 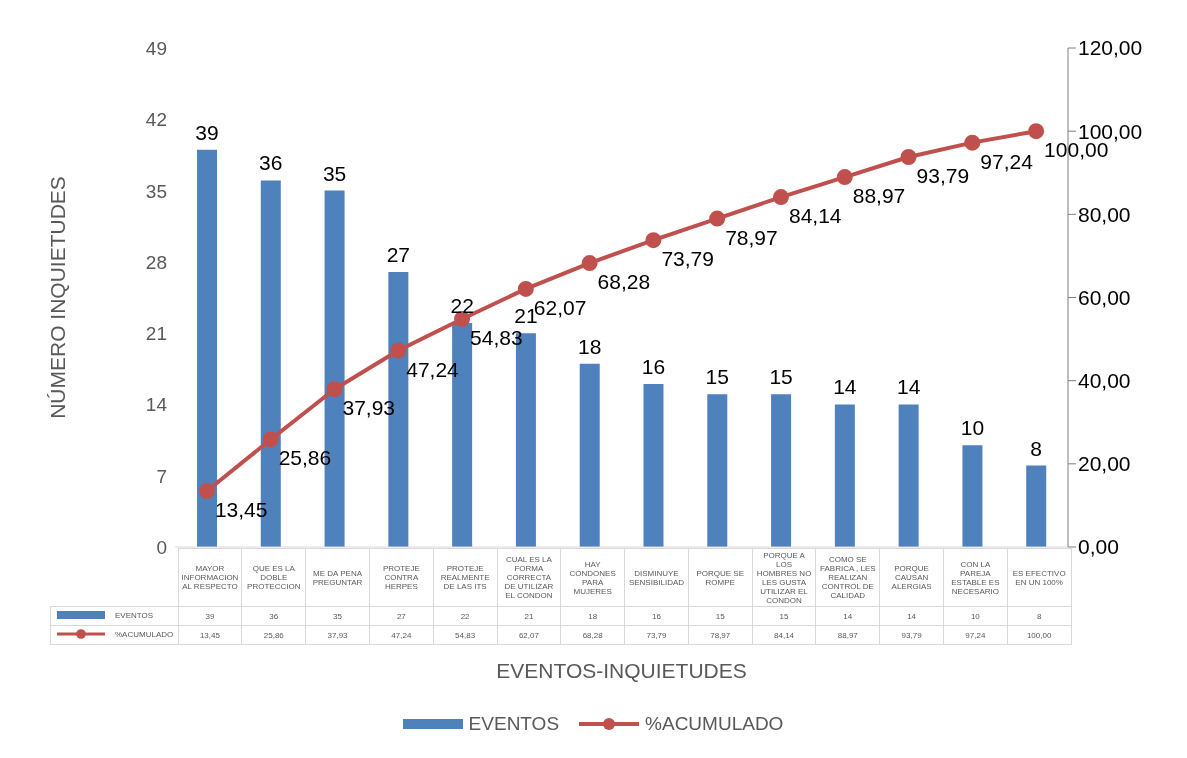 I want to click on data-label: 88,97, so click(x=847, y=635).